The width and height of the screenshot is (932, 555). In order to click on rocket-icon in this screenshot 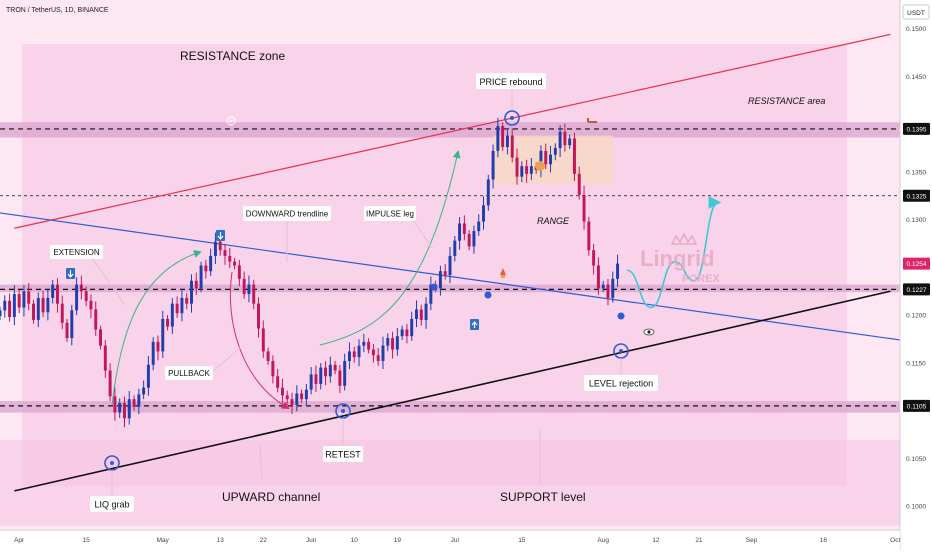, I will do `click(503, 271)`.